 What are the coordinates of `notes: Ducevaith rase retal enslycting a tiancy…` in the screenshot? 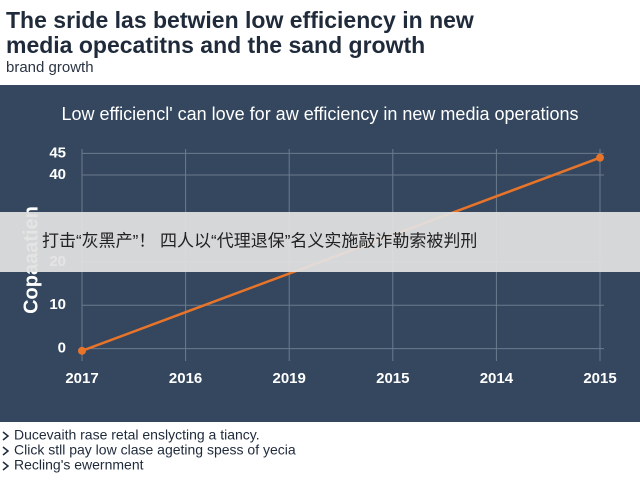 It's located at (149, 450).